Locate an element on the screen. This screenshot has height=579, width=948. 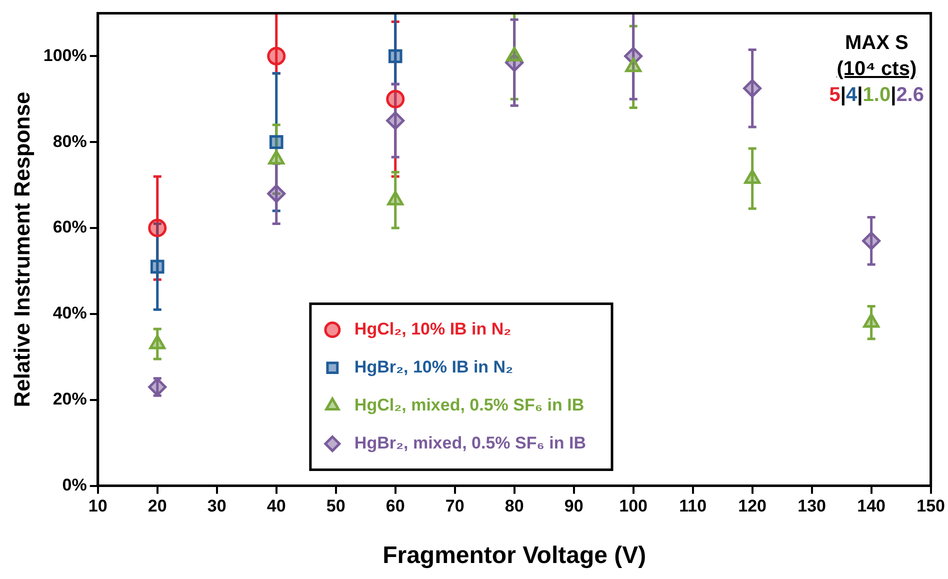
x-tick-label: 100 is located at coordinates (633, 506).